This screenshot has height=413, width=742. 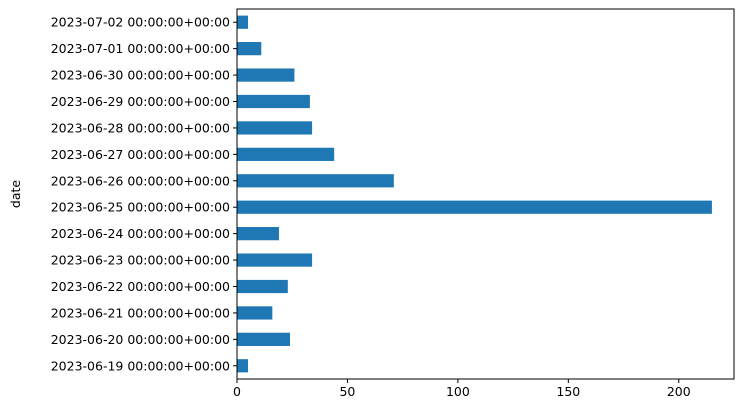 I want to click on y-tick-label: 2023-06-27 00:00:00+00:00, so click(x=140, y=154).